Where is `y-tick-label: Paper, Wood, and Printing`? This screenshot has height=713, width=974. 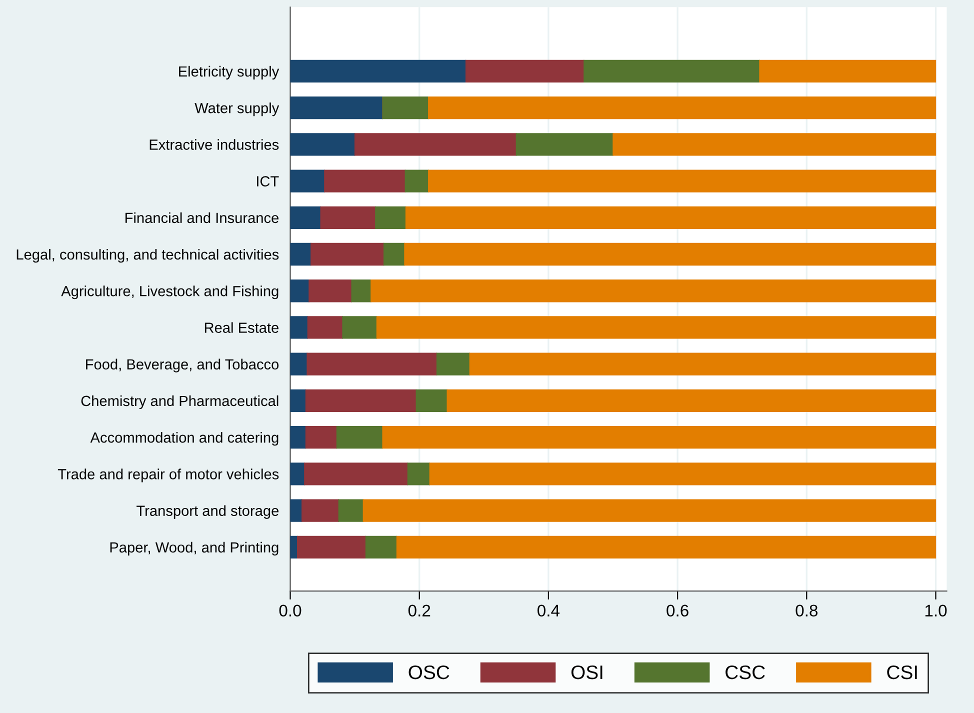
y-tick-label: Paper, Wood, and Printing is located at coordinates (194, 549).